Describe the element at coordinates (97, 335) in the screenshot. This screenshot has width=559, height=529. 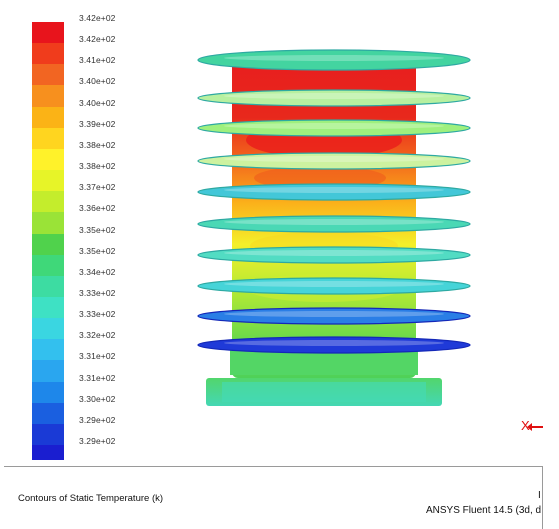
I see `colormap-label: 3.32e+02` at that location.